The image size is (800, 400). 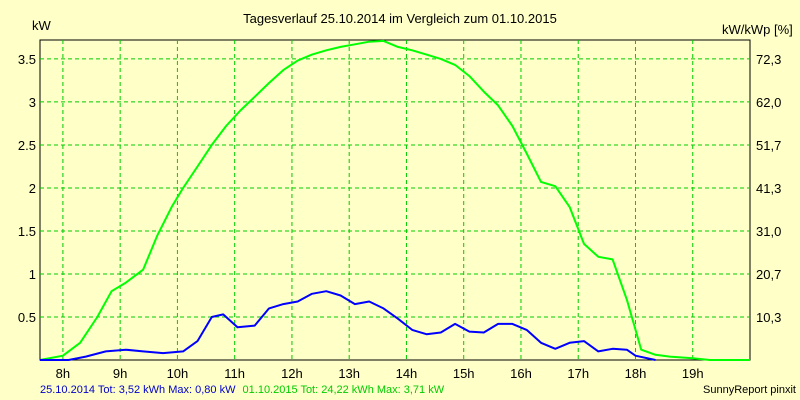 I want to click on y2-tick-label: 31,0, so click(x=768, y=231).